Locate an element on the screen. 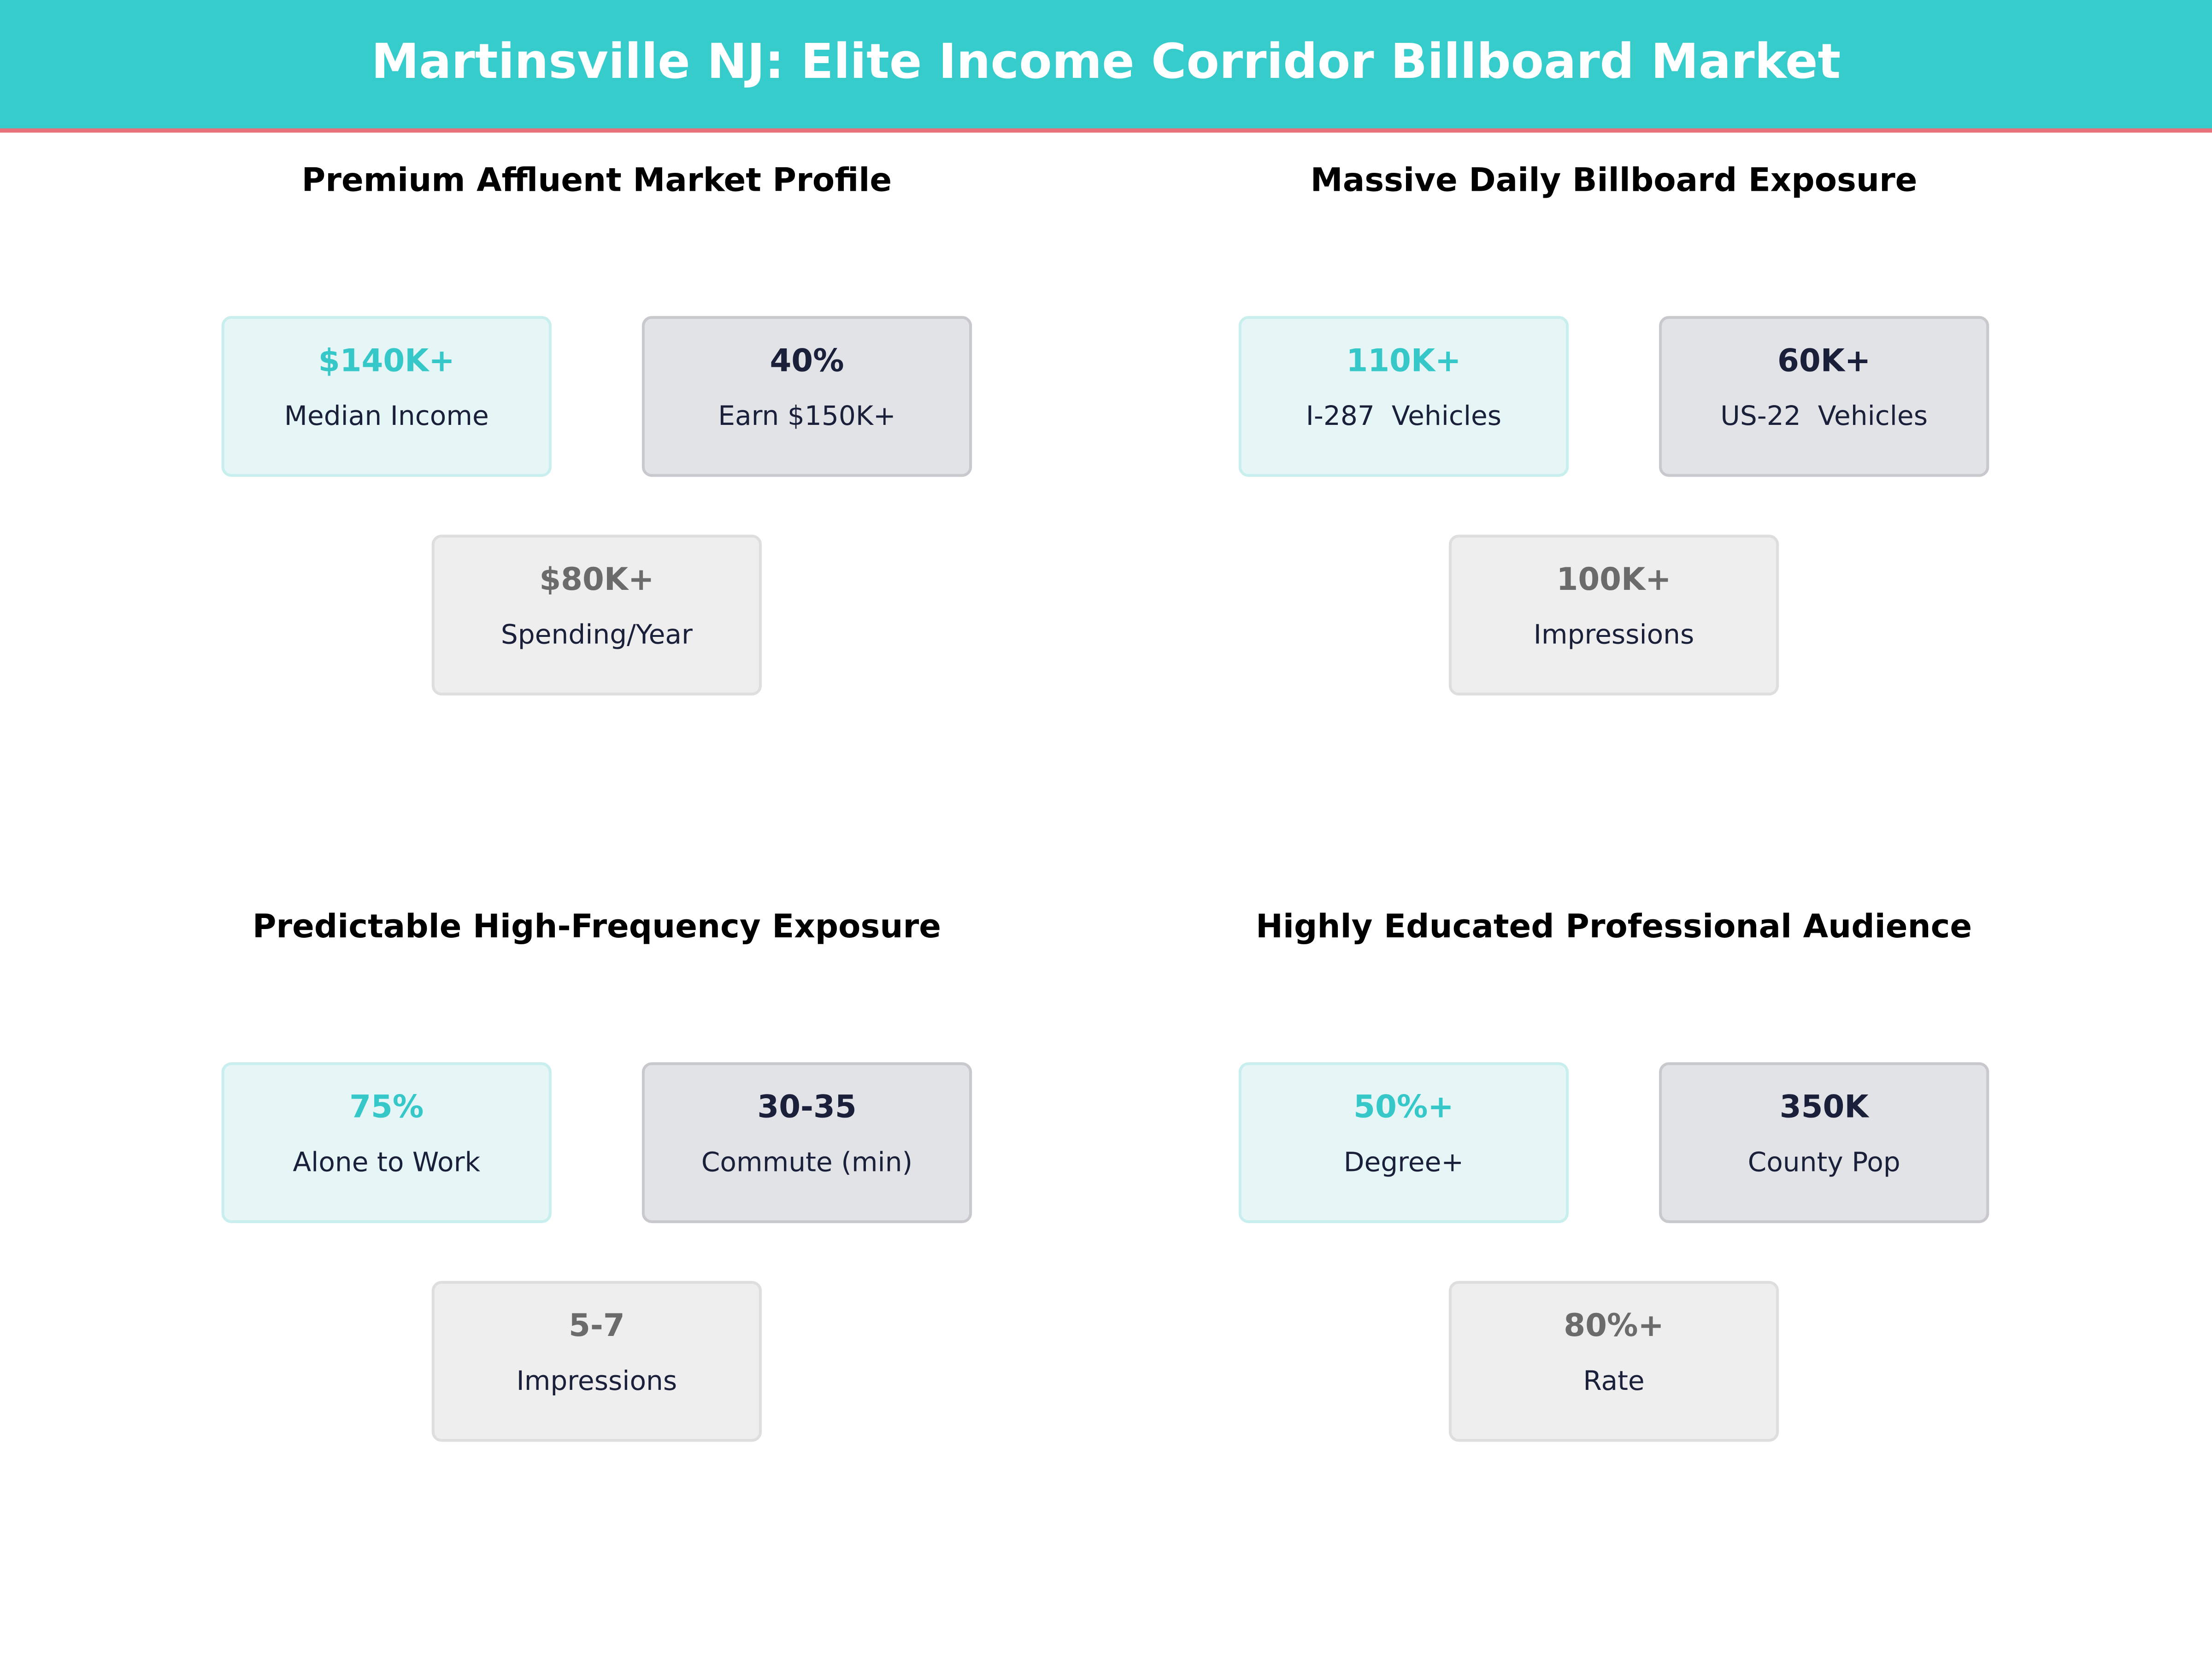 The width and height of the screenshot is (2212, 1659). stat-card: 75% Alone to Work is located at coordinates (386, 1143).